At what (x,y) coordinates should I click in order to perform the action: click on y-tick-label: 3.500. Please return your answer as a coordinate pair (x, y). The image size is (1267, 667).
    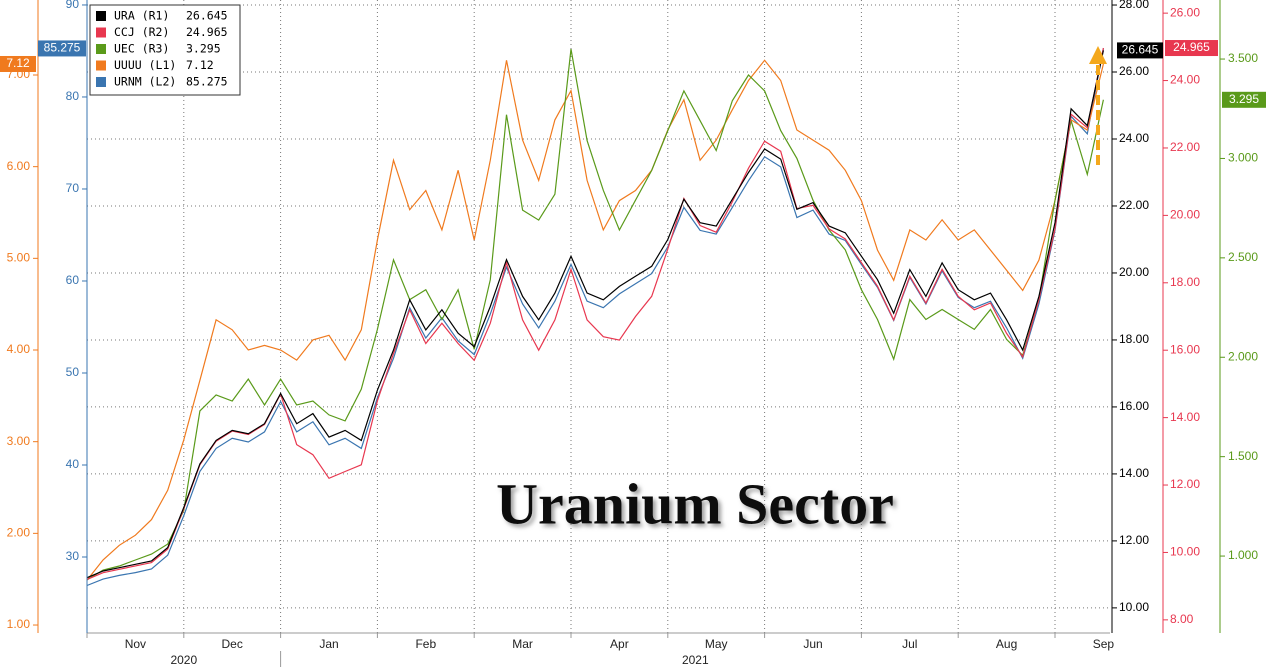
    Looking at the image, I should click on (1243, 58).